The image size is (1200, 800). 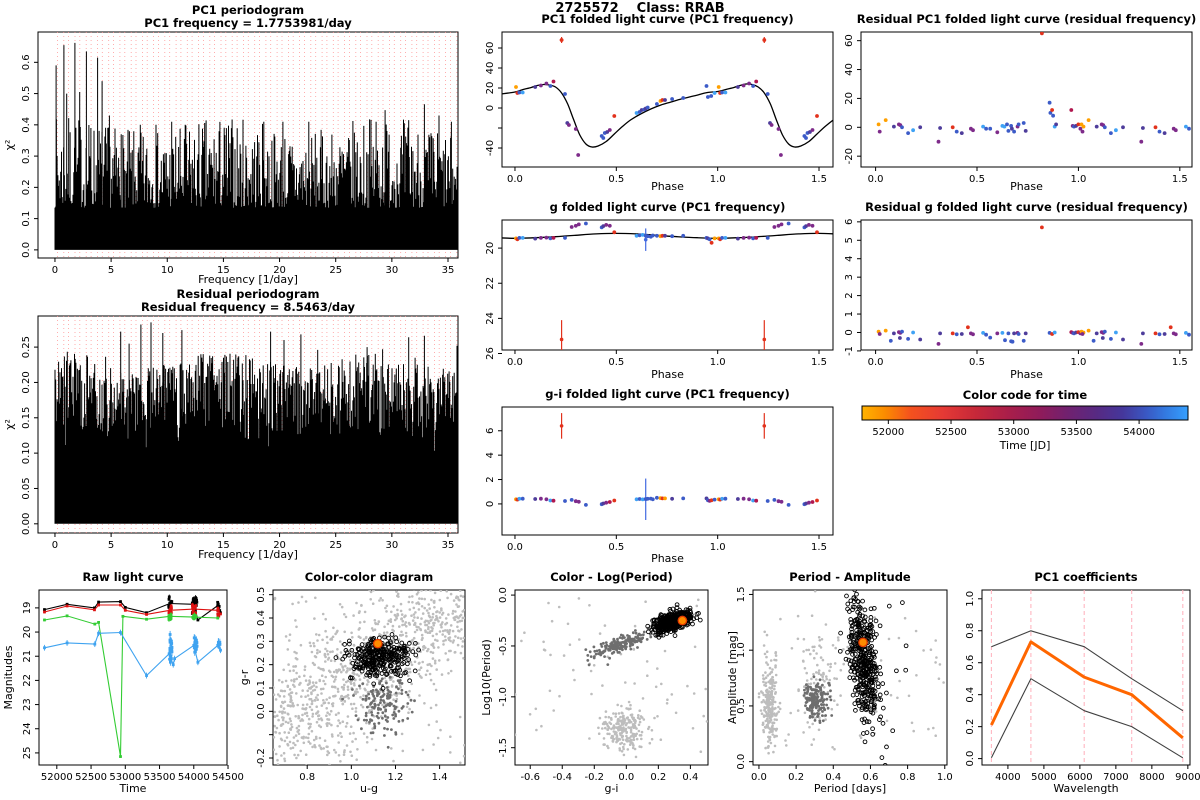 What do you see at coordinates (667, 19) in the screenshot?
I see `panel-title: PC1 folded light curve (PC1 frequency)` at bounding box center [667, 19].